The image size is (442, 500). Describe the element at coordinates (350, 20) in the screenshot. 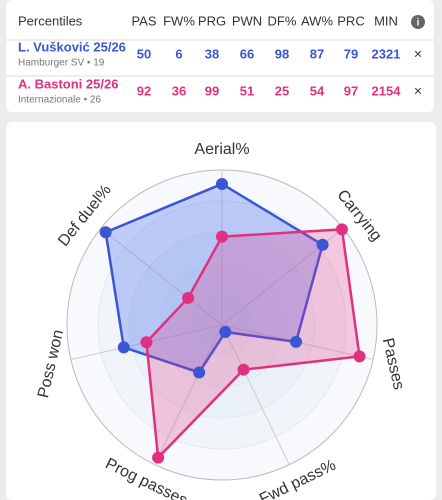

I see `column-header: PRC` at that location.